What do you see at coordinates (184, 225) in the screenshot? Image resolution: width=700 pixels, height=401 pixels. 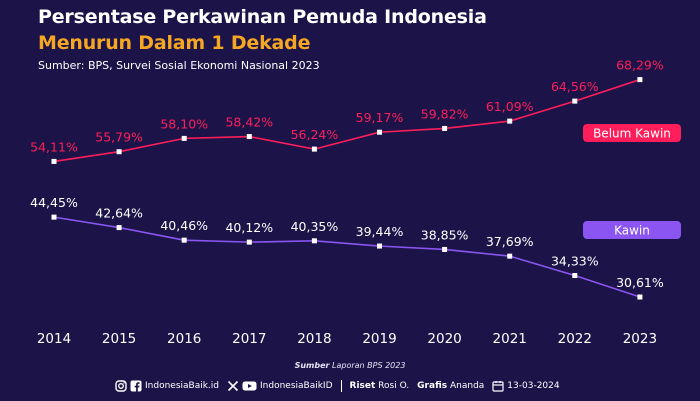 I see `data-label-kawin: 40,46%` at bounding box center [184, 225].